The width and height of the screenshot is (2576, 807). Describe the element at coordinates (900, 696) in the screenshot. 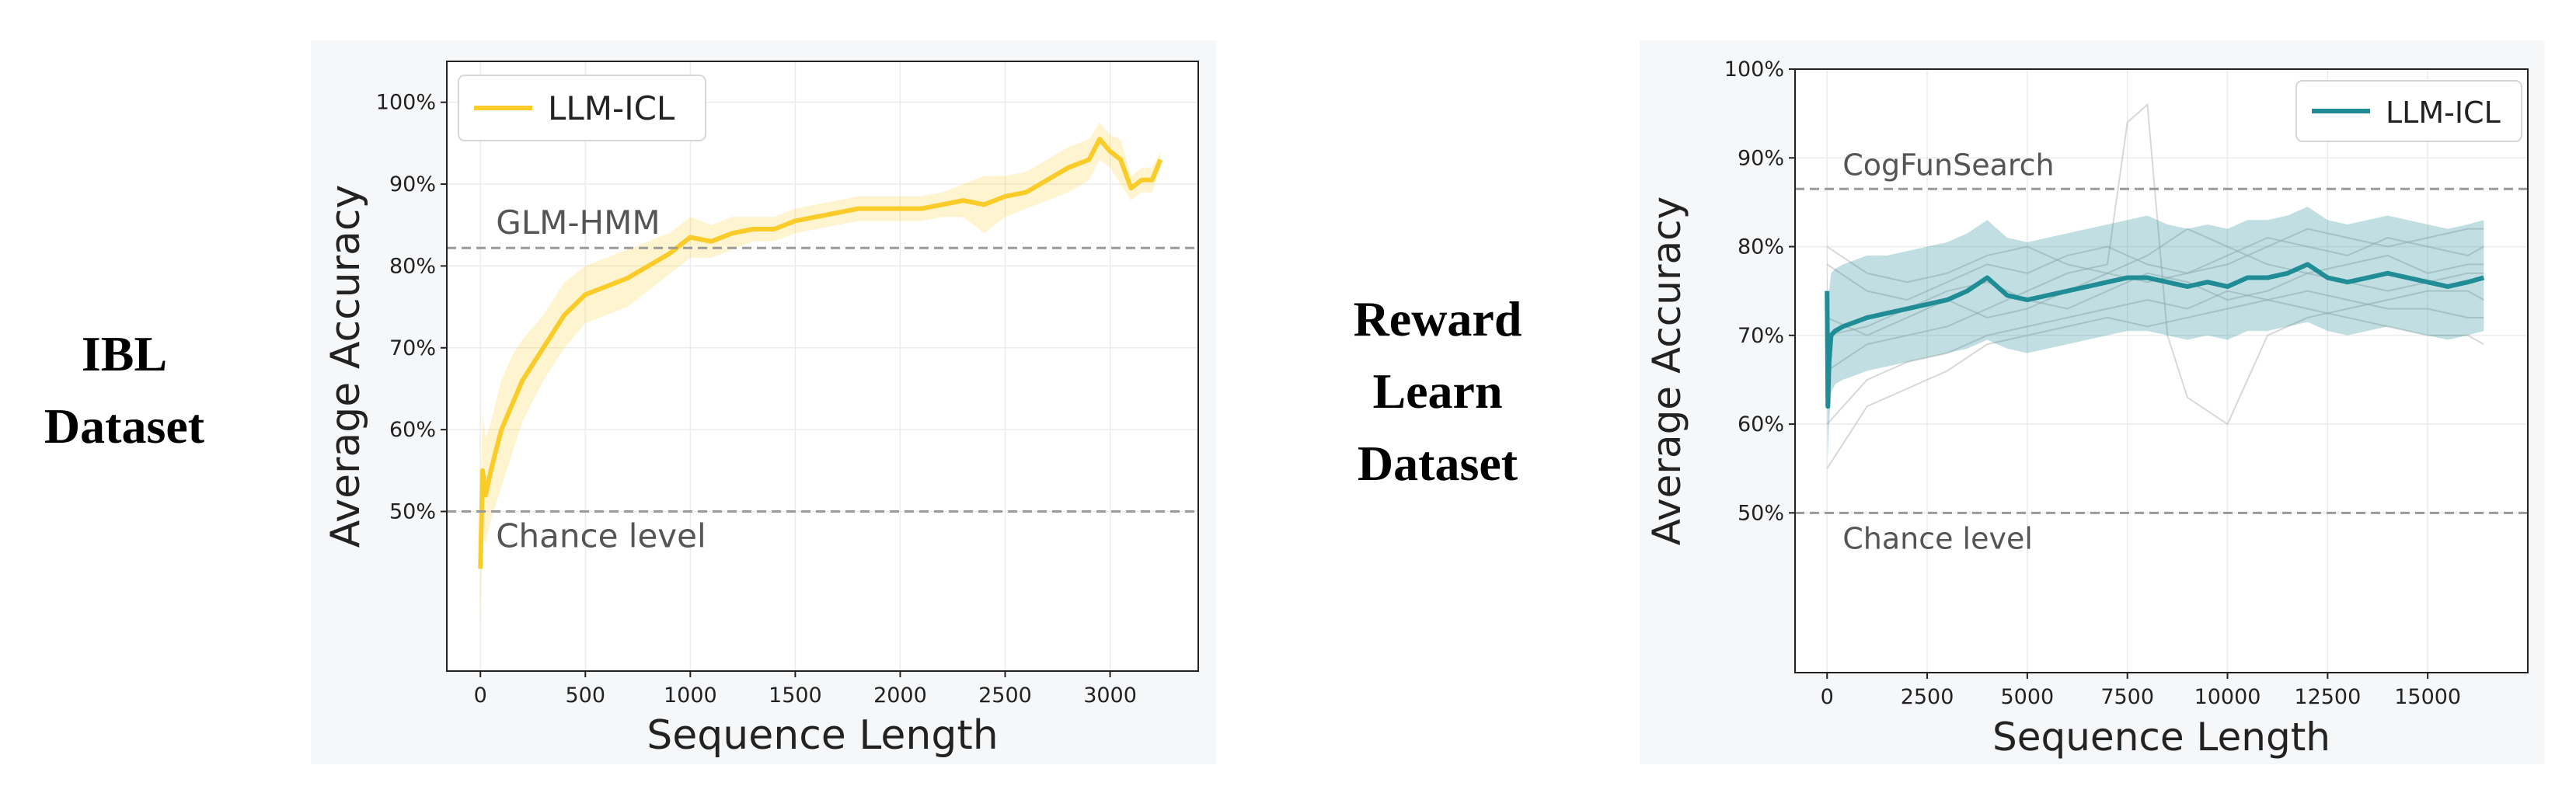

I see `x-tick-label: 2000` at that location.